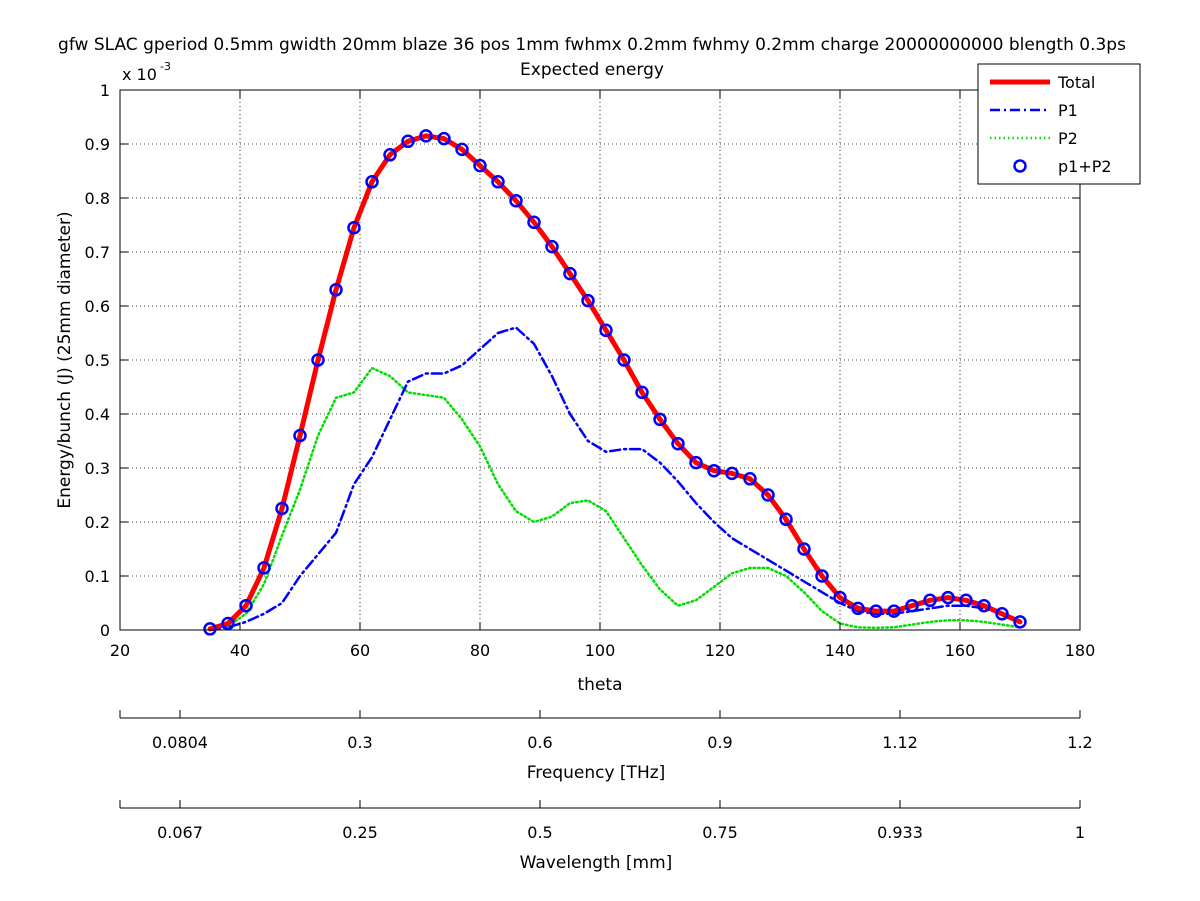  What do you see at coordinates (1076, 82) in the screenshot?
I see `legend-label: Total` at bounding box center [1076, 82].